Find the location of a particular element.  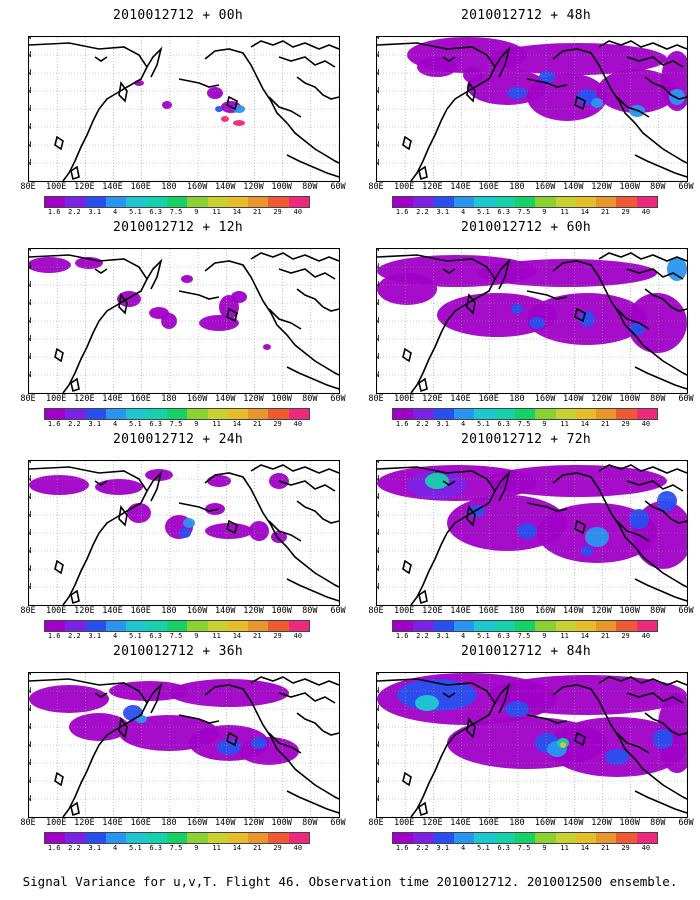

colorbar-tick: 14 is located at coordinates (585, 848).